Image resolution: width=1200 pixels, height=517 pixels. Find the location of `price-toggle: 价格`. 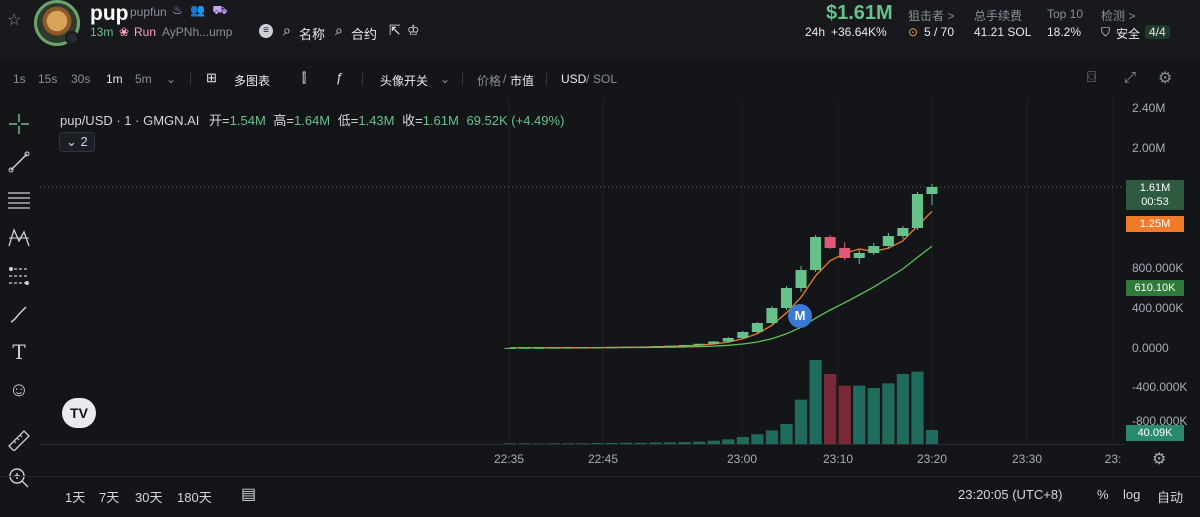

price-toggle: 价格 is located at coordinates (489, 81).